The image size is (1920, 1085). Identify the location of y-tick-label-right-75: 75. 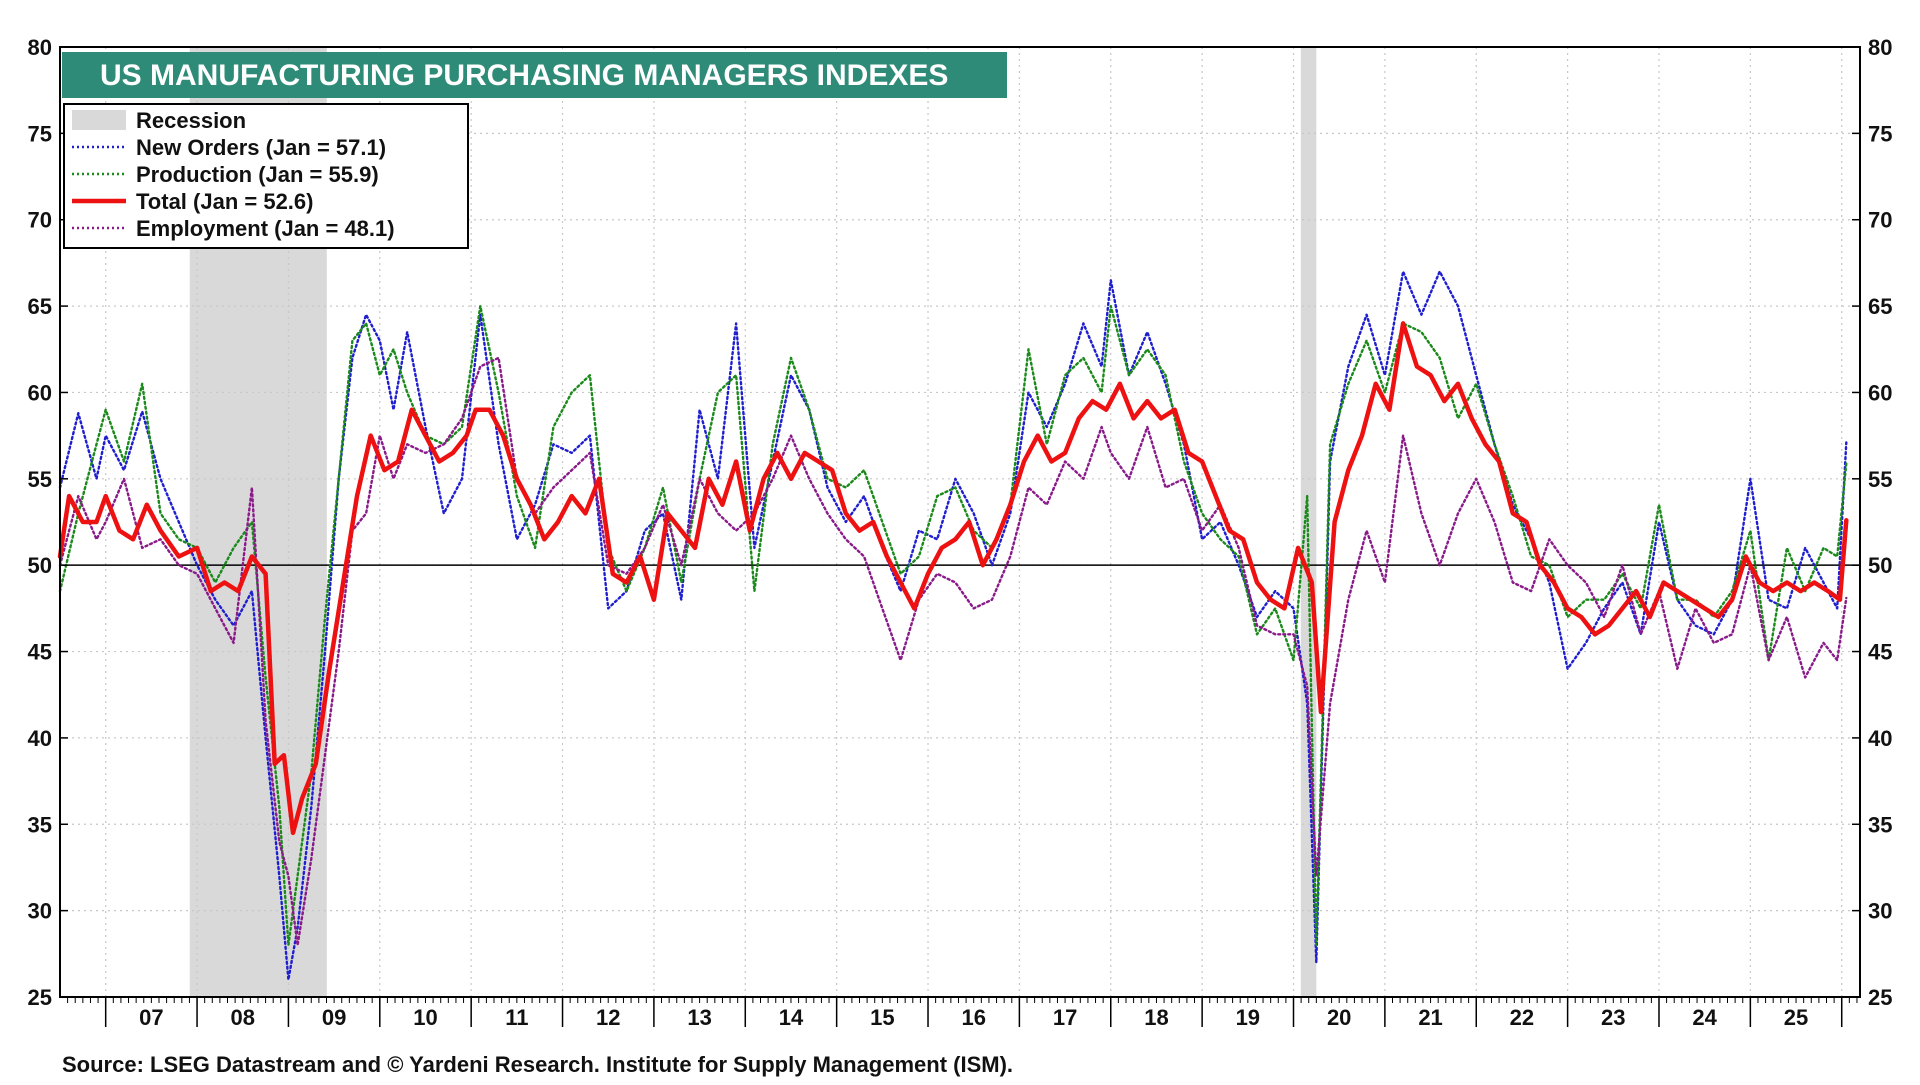
(1880, 133).